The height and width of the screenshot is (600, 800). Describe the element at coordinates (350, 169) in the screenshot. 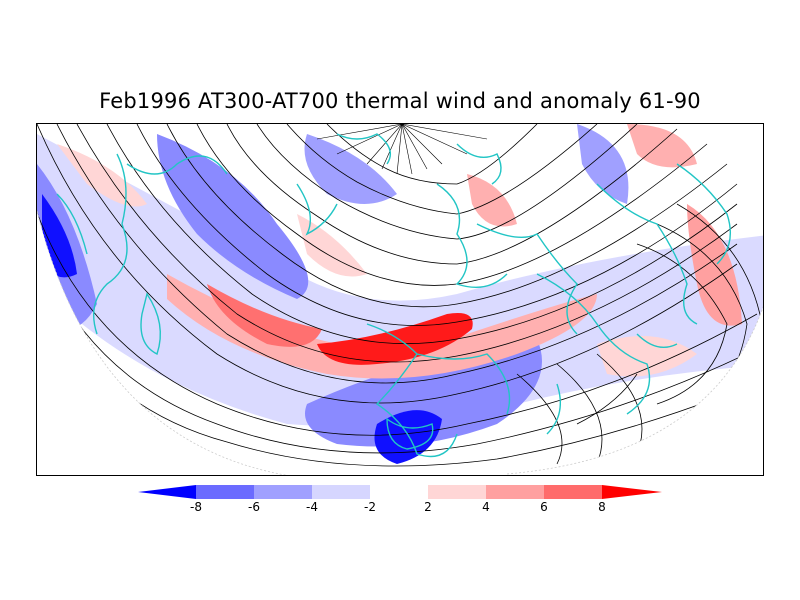

I see `anomaly-negative-pole` at that location.